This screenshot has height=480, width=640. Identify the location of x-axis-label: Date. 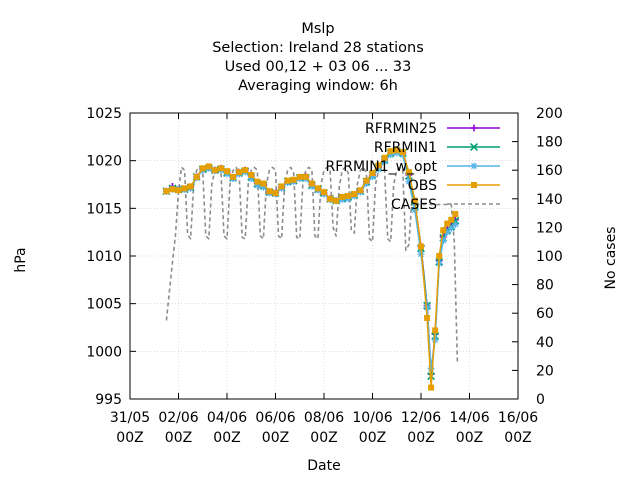
(323, 466).